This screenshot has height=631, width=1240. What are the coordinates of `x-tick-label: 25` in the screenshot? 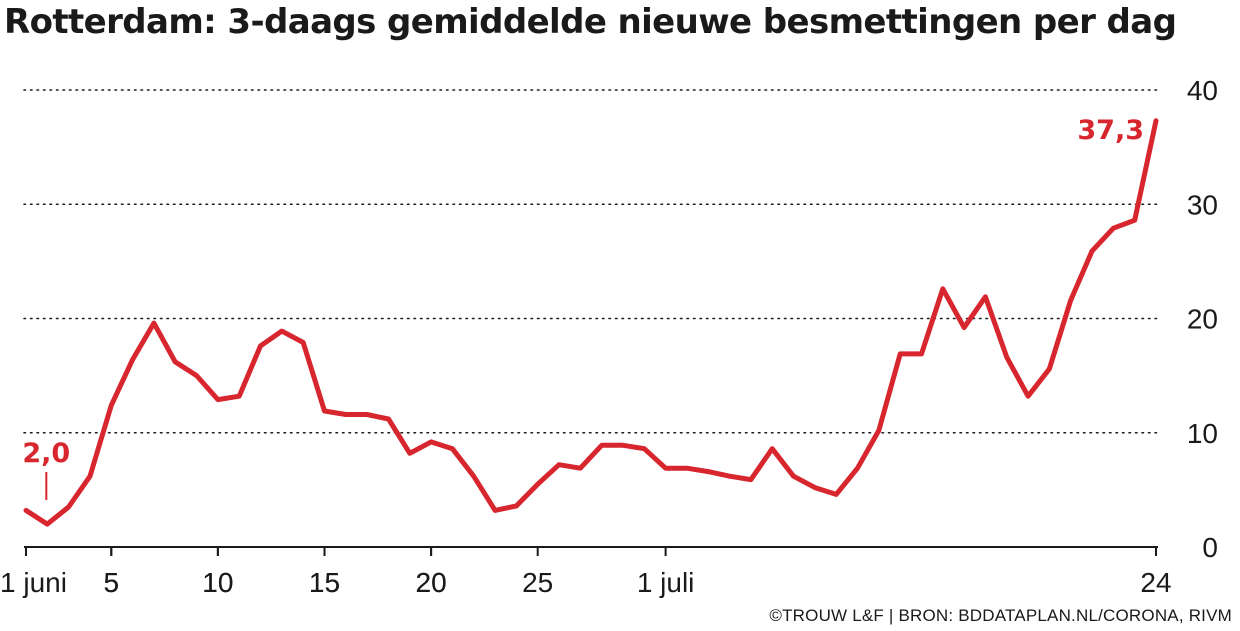 It's located at (537, 582).